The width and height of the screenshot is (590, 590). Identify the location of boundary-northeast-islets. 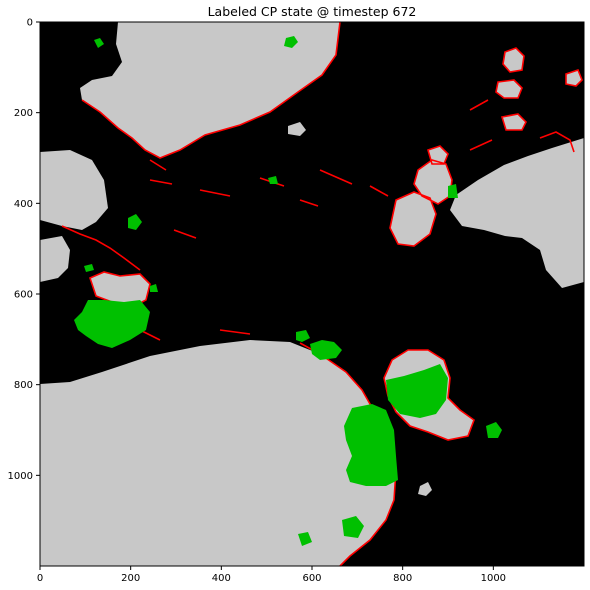
(539, 89).